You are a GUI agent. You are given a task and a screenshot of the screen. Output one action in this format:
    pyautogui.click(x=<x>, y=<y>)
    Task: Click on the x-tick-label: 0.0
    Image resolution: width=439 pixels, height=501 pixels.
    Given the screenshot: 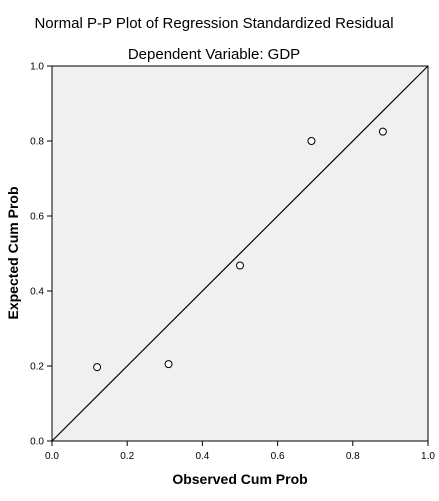 What is the action you would take?
    pyautogui.click(x=52, y=456)
    